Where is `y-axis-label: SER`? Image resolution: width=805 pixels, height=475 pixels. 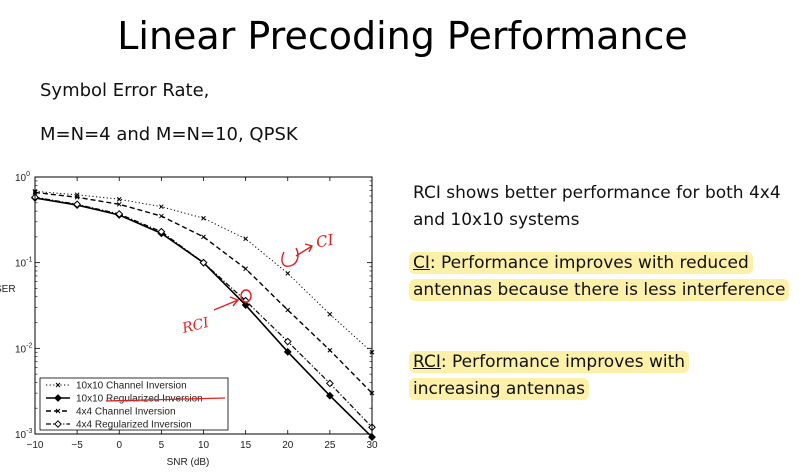
y-axis-label: SER is located at coordinates (8, 289).